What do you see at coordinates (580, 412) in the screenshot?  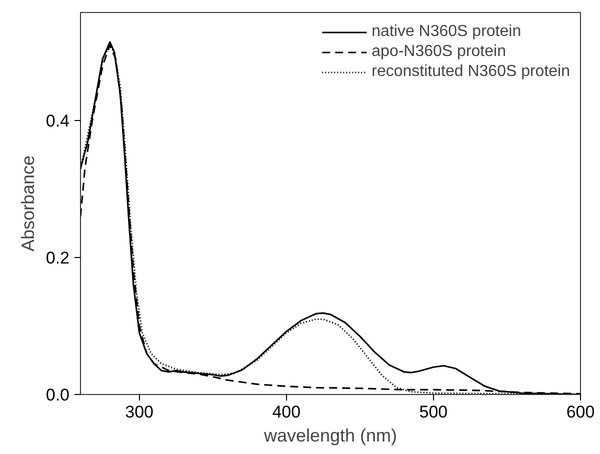 I see `x-tick-label: 600` at bounding box center [580, 412].